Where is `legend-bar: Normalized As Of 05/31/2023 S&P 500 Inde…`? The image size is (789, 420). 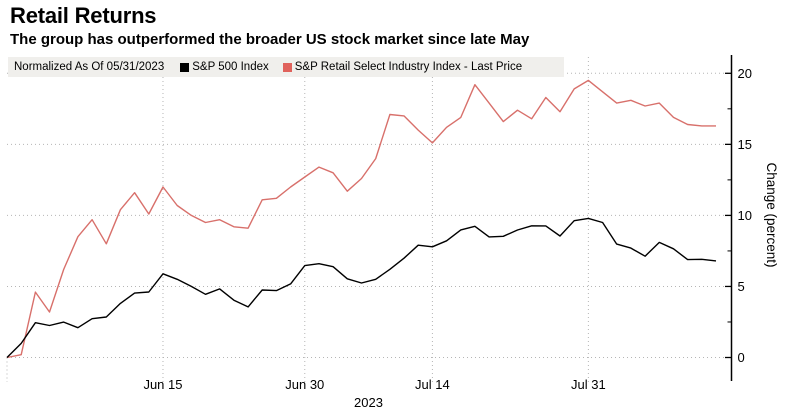 legend-bar: Normalized As Of 05/31/2023 S&P 500 Inde… is located at coordinates (286, 67).